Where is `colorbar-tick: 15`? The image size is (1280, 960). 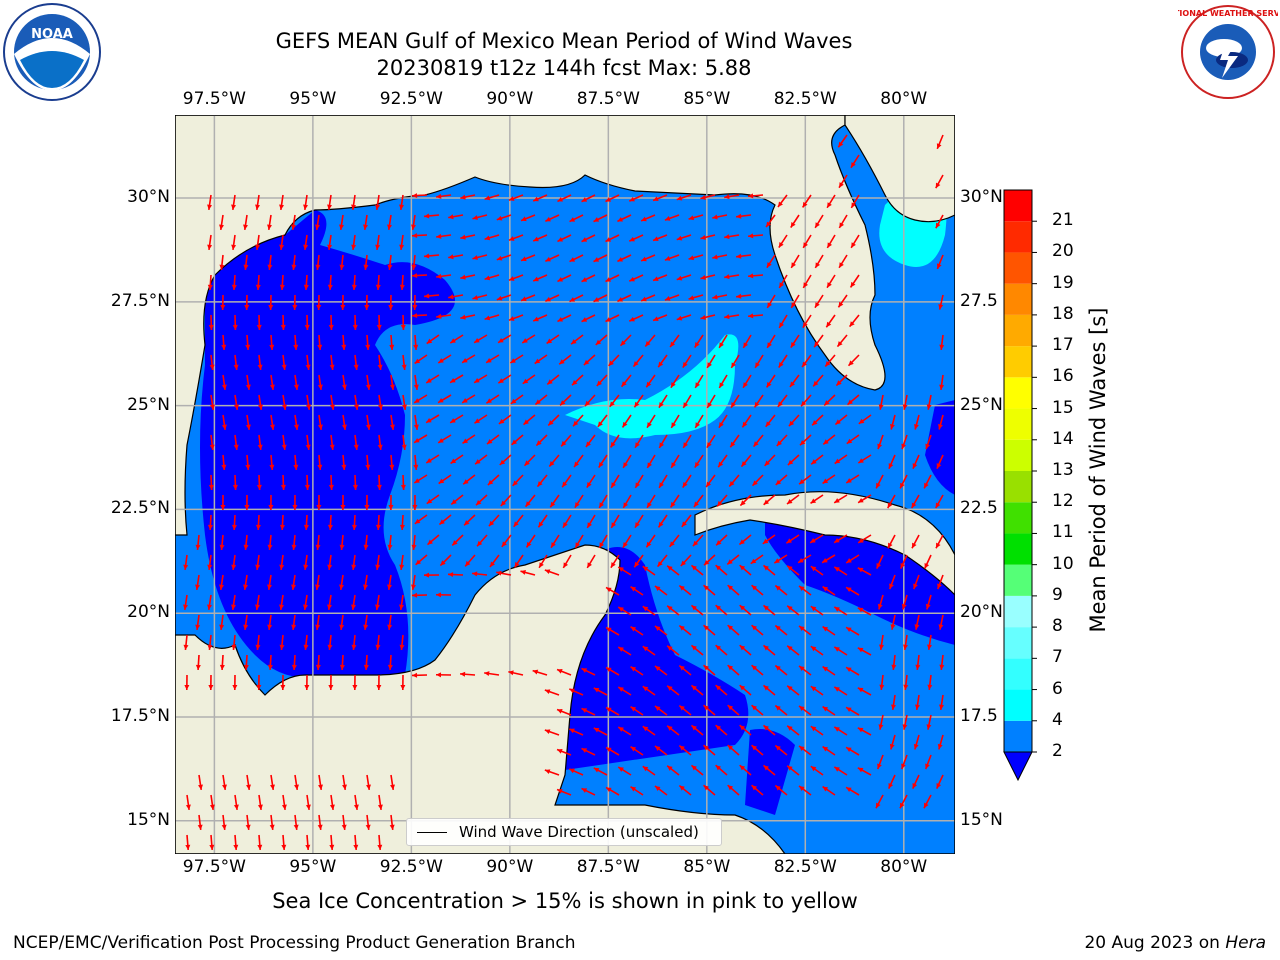
colorbar-tick: 15 is located at coordinates (1063, 407).